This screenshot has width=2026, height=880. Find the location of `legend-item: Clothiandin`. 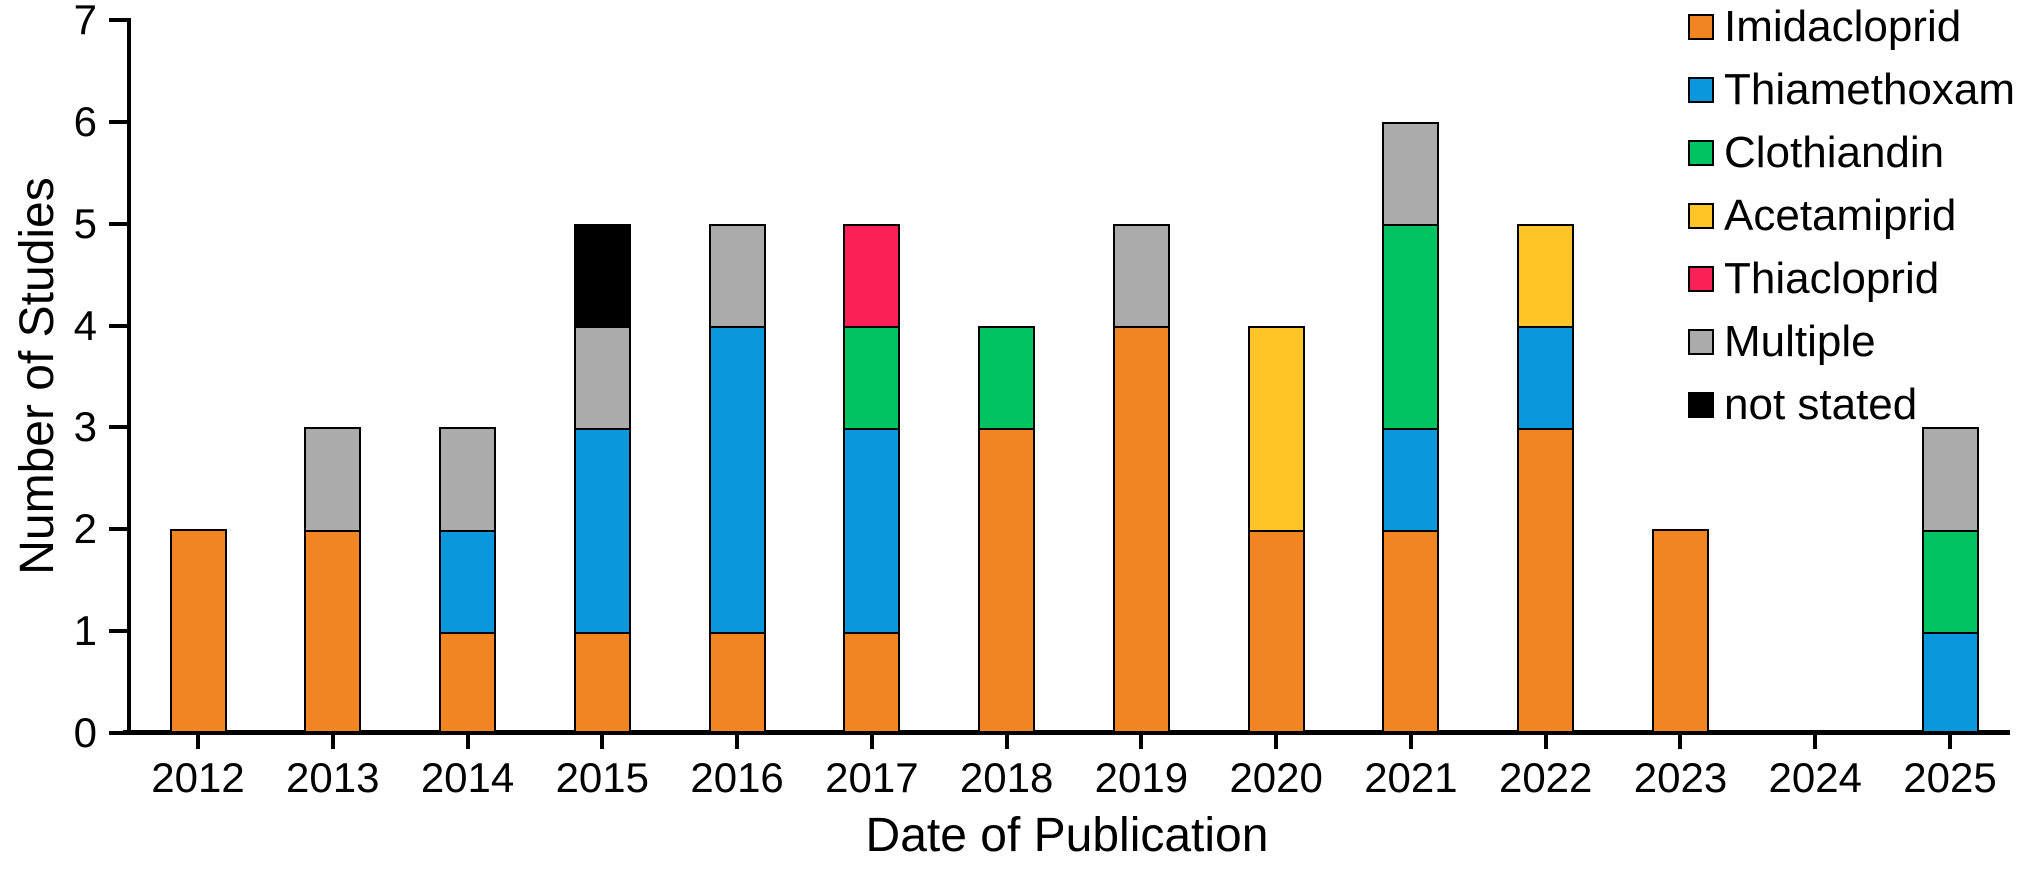

legend-item: Clothiandin is located at coordinates (1816, 153).